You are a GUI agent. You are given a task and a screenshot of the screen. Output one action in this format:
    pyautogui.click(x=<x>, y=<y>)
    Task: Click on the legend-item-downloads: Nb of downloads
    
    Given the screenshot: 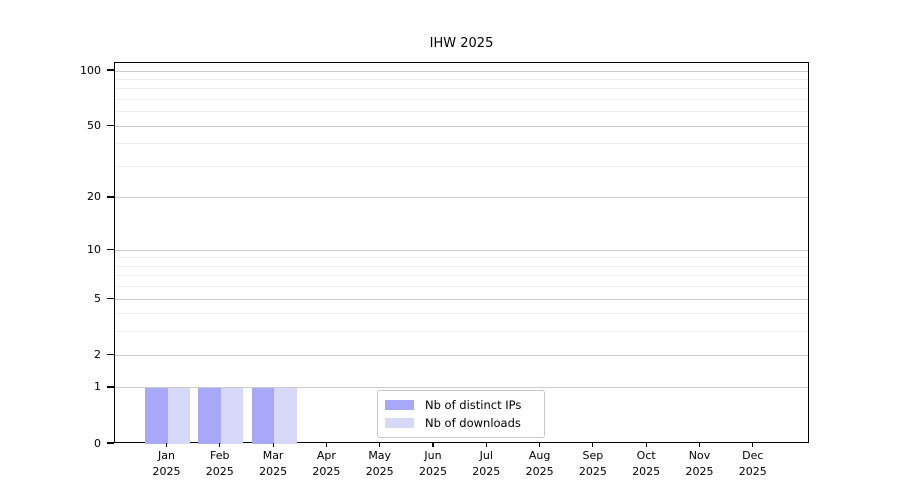 What is the action you would take?
    pyautogui.click(x=460, y=423)
    